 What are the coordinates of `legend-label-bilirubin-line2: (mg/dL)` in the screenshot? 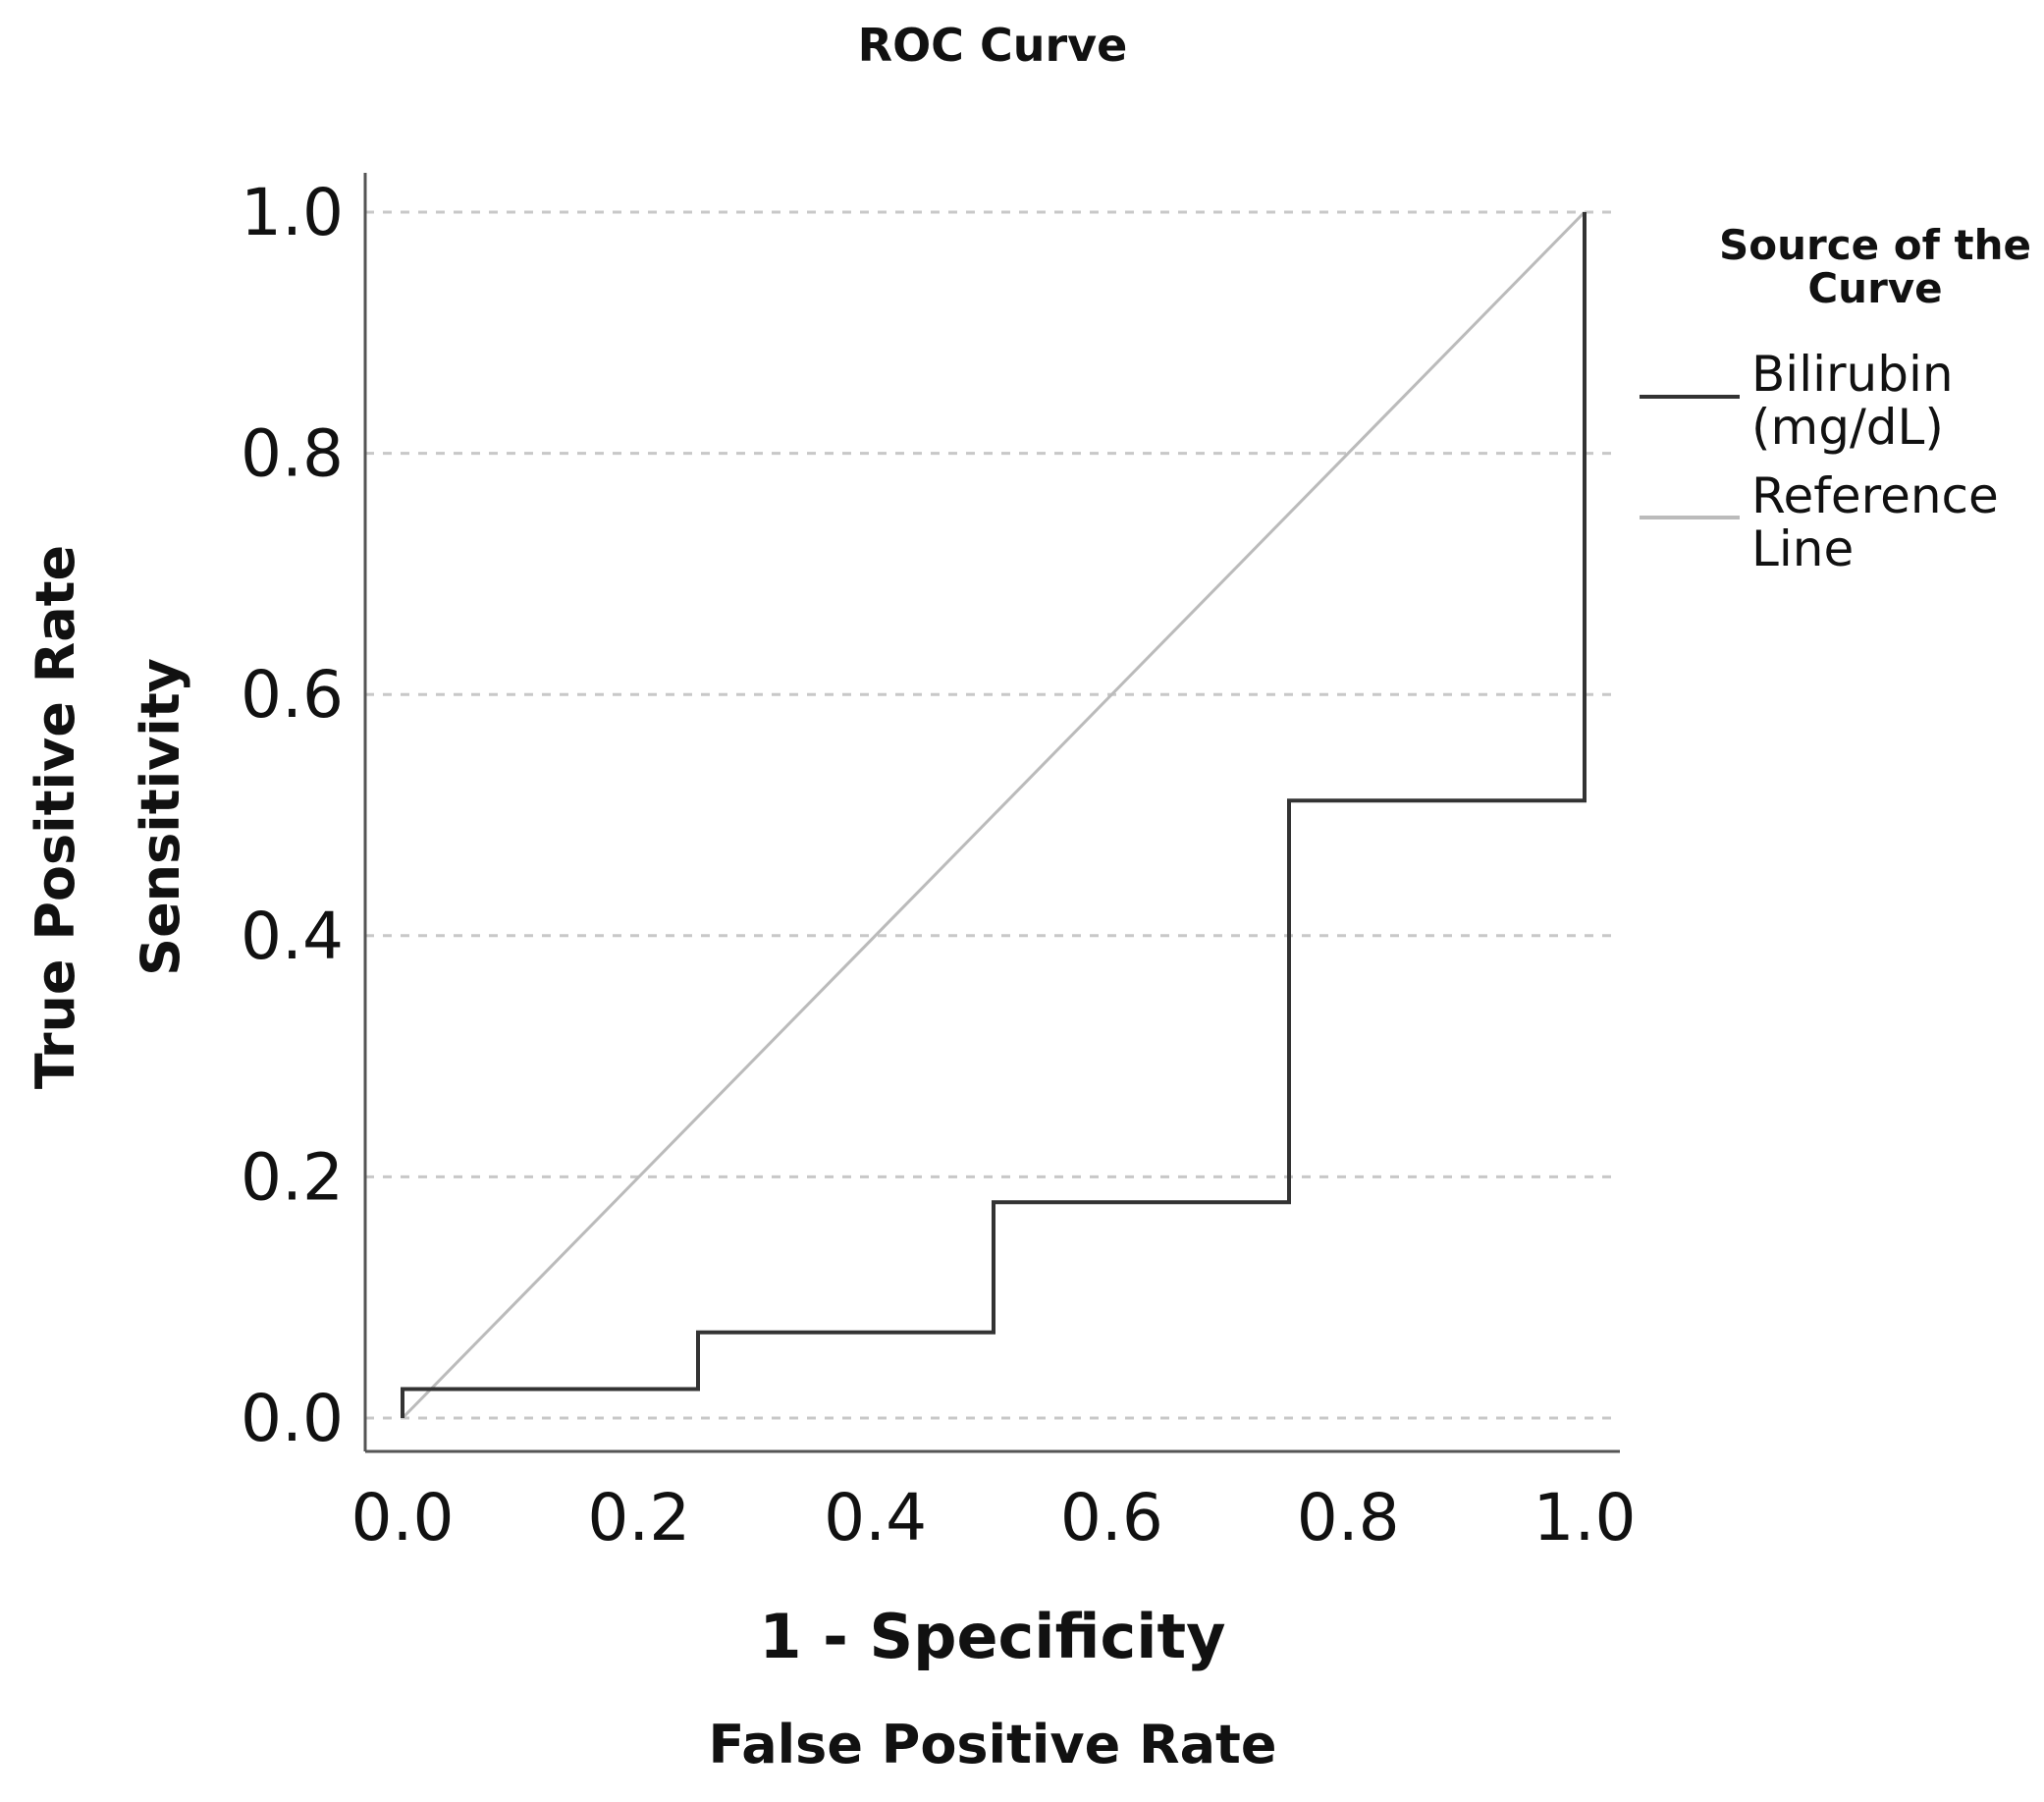 It's located at (1847, 427).